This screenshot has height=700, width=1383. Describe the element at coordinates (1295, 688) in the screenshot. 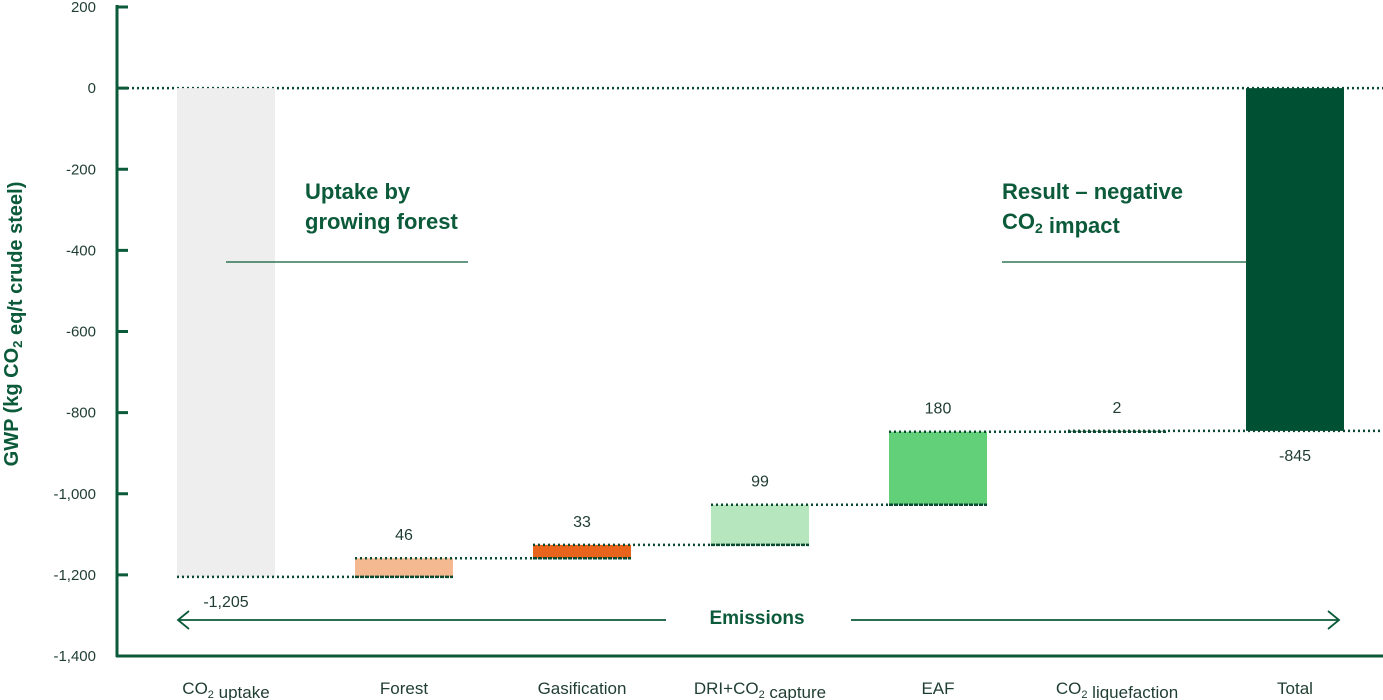

I see `x-category-label: Total` at that location.